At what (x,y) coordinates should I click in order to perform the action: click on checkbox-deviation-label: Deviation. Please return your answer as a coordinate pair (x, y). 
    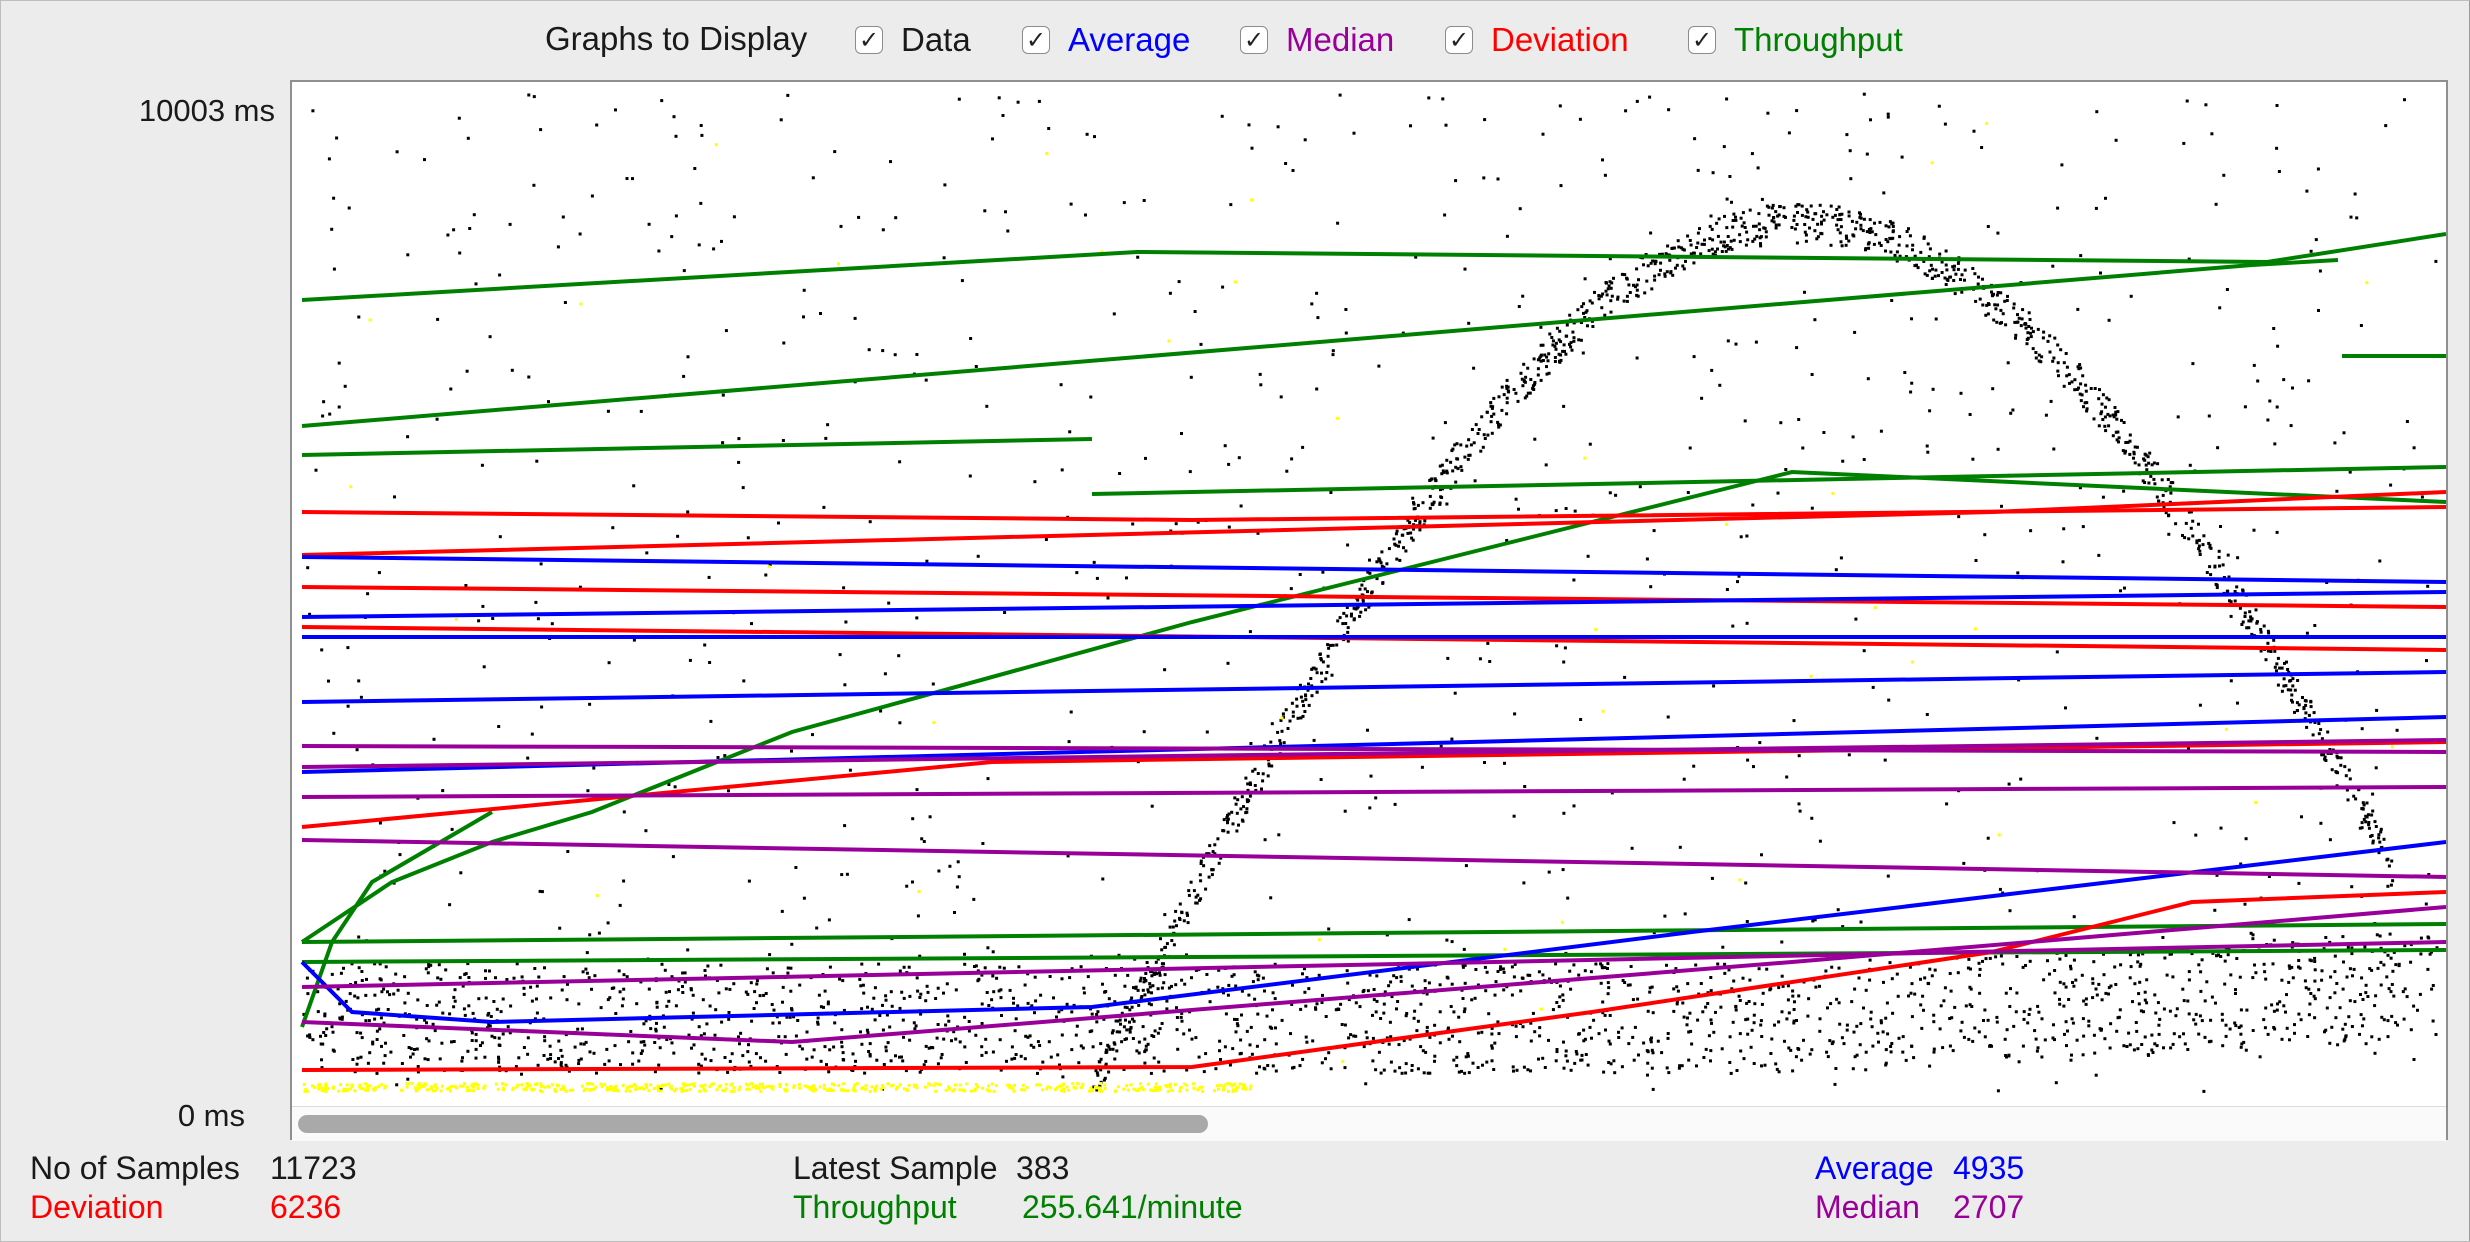
    Looking at the image, I should click on (1560, 39).